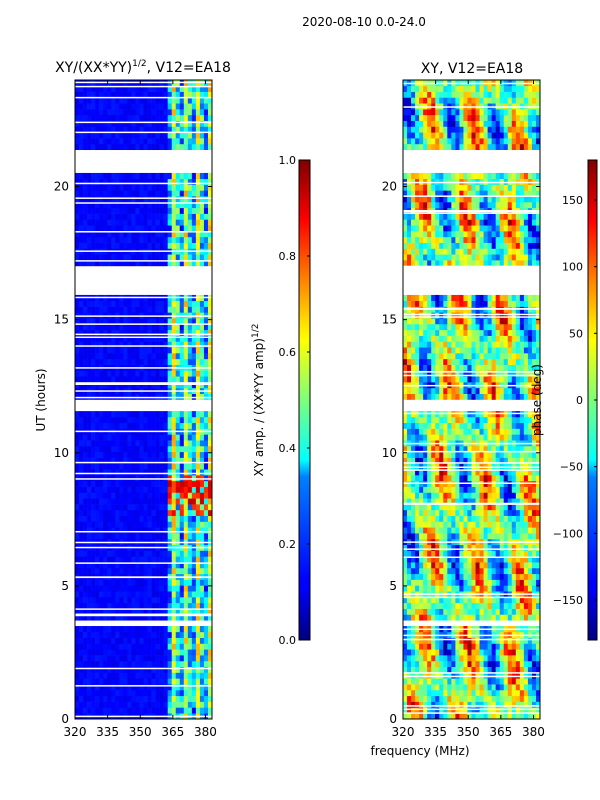 This screenshot has height=800, width=600. What do you see at coordinates (143, 686) in the screenshot?
I see `data-gap-line` at bounding box center [143, 686].